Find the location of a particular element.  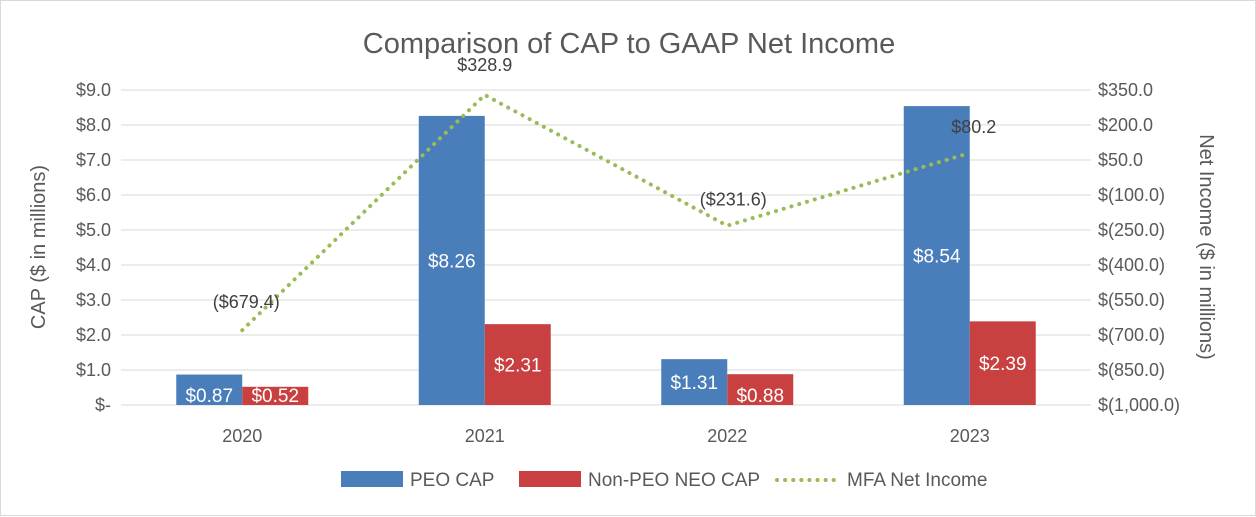

left-tick-label: $5.0 is located at coordinates (93, 230).